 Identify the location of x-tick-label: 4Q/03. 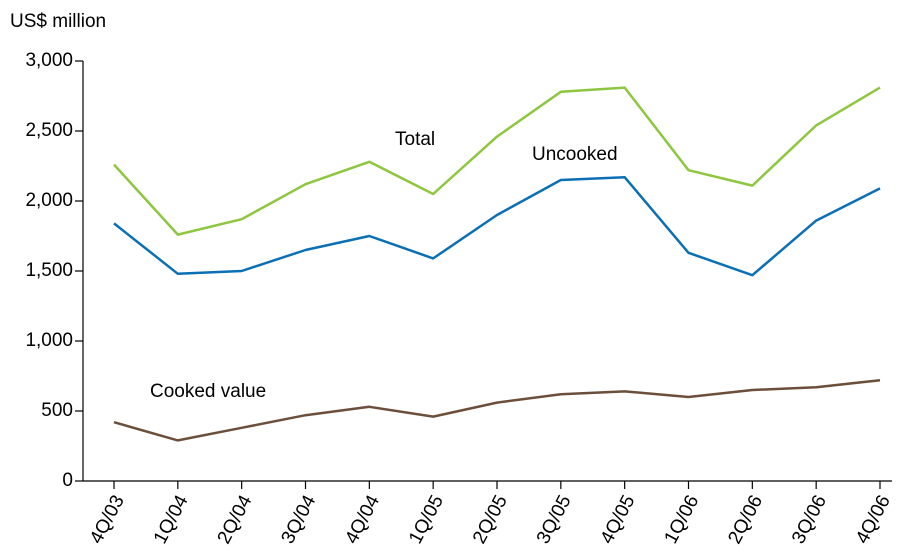
(107, 520).